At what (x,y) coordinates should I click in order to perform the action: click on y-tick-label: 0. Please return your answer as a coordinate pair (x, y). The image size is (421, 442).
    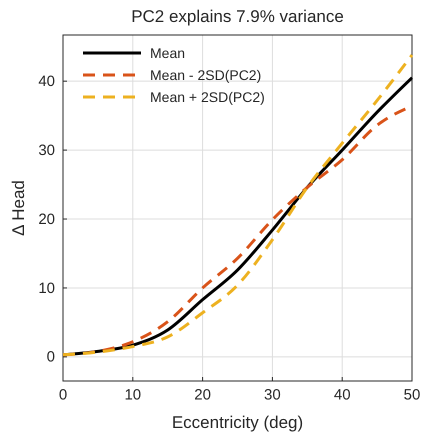
    Looking at the image, I should click on (50, 357).